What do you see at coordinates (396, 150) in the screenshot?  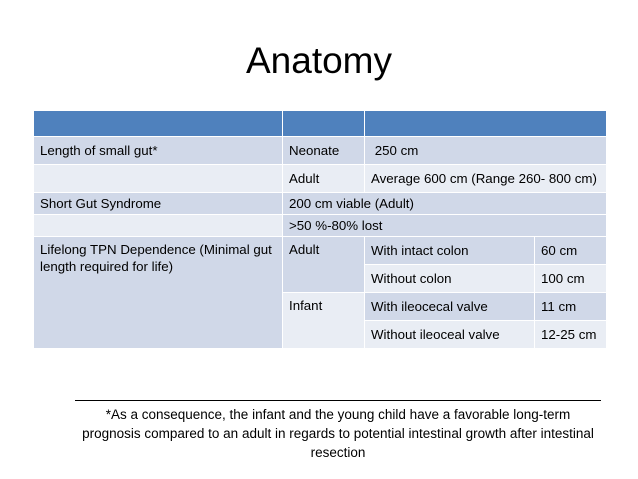 I see `neonate-value: 250 cm` at bounding box center [396, 150].